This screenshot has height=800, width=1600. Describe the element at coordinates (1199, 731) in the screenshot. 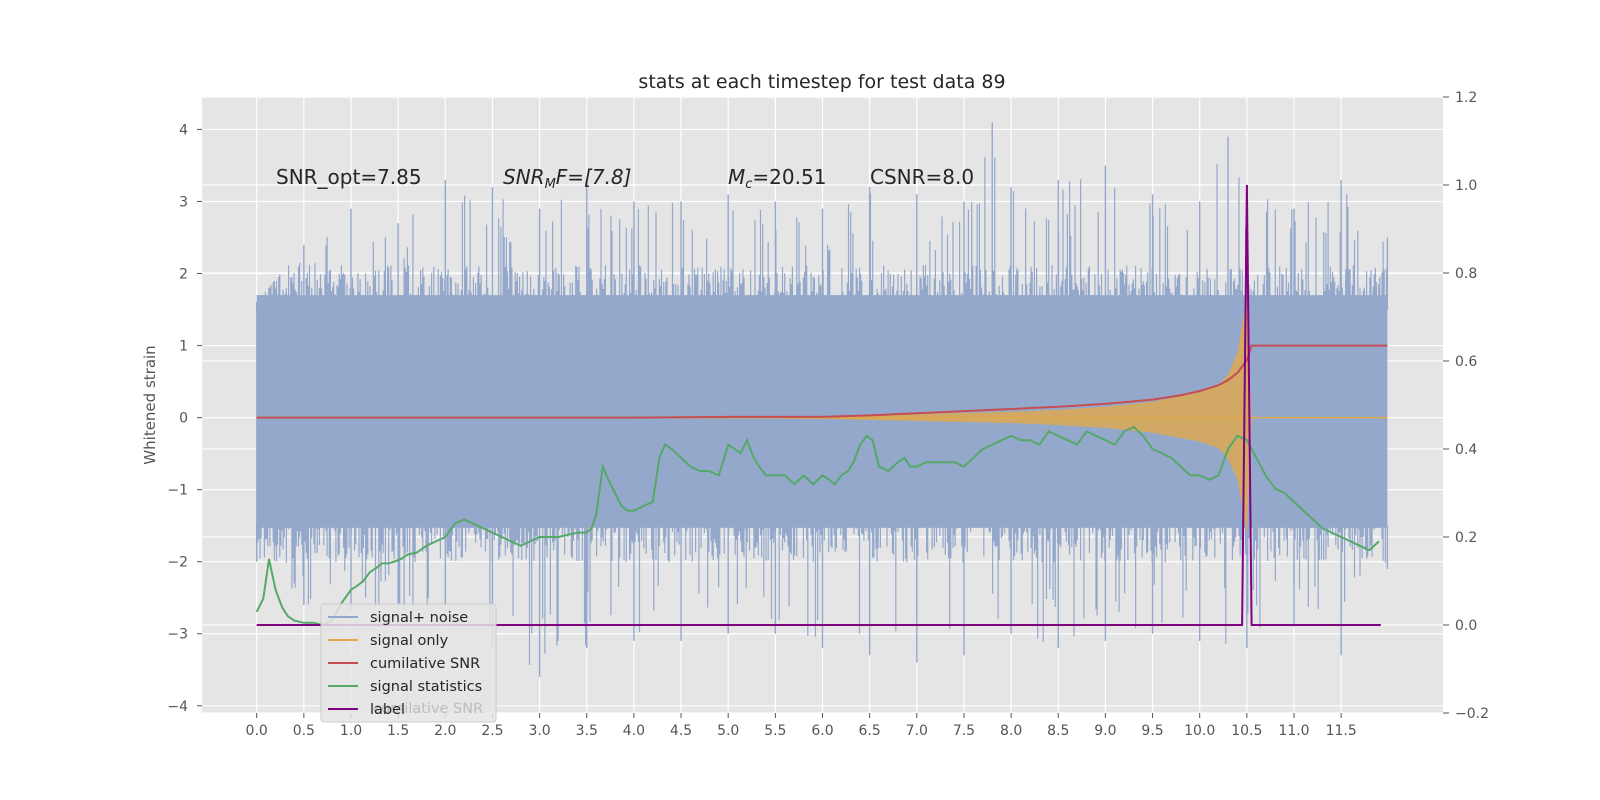

I see `x-tick-label: 10.0` at that location.